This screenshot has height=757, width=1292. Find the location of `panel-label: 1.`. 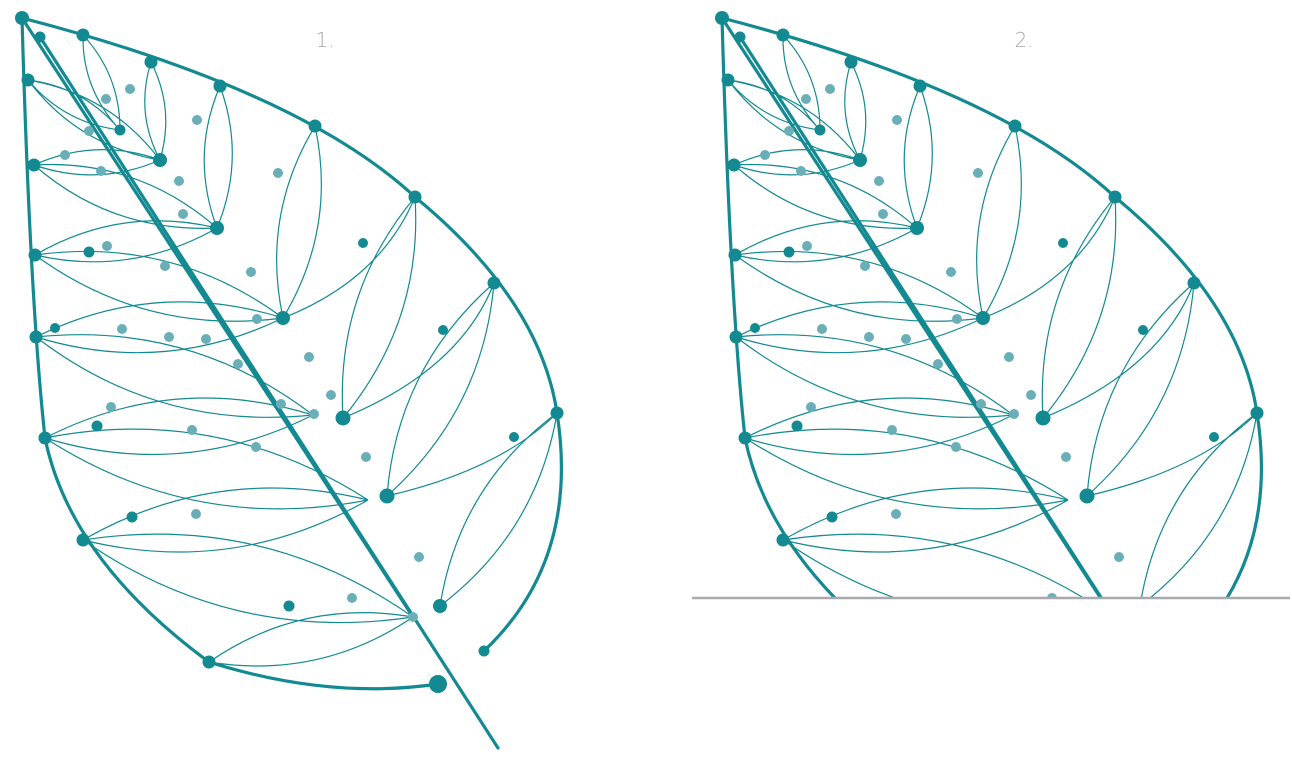

panel-label: 1. is located at coordinates (324, 40).